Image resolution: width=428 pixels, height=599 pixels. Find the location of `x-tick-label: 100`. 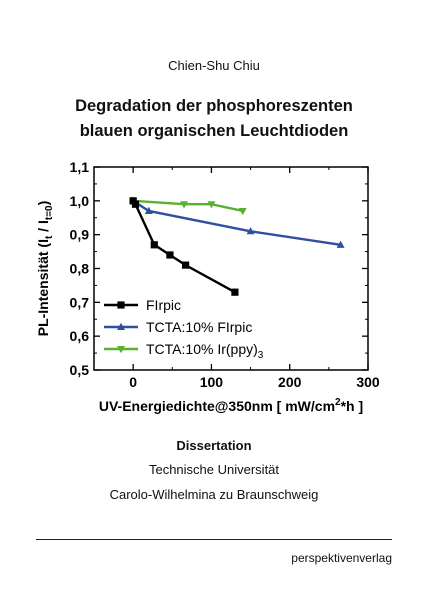

x-tick-label: 100 is located at coordinates (212, 382).